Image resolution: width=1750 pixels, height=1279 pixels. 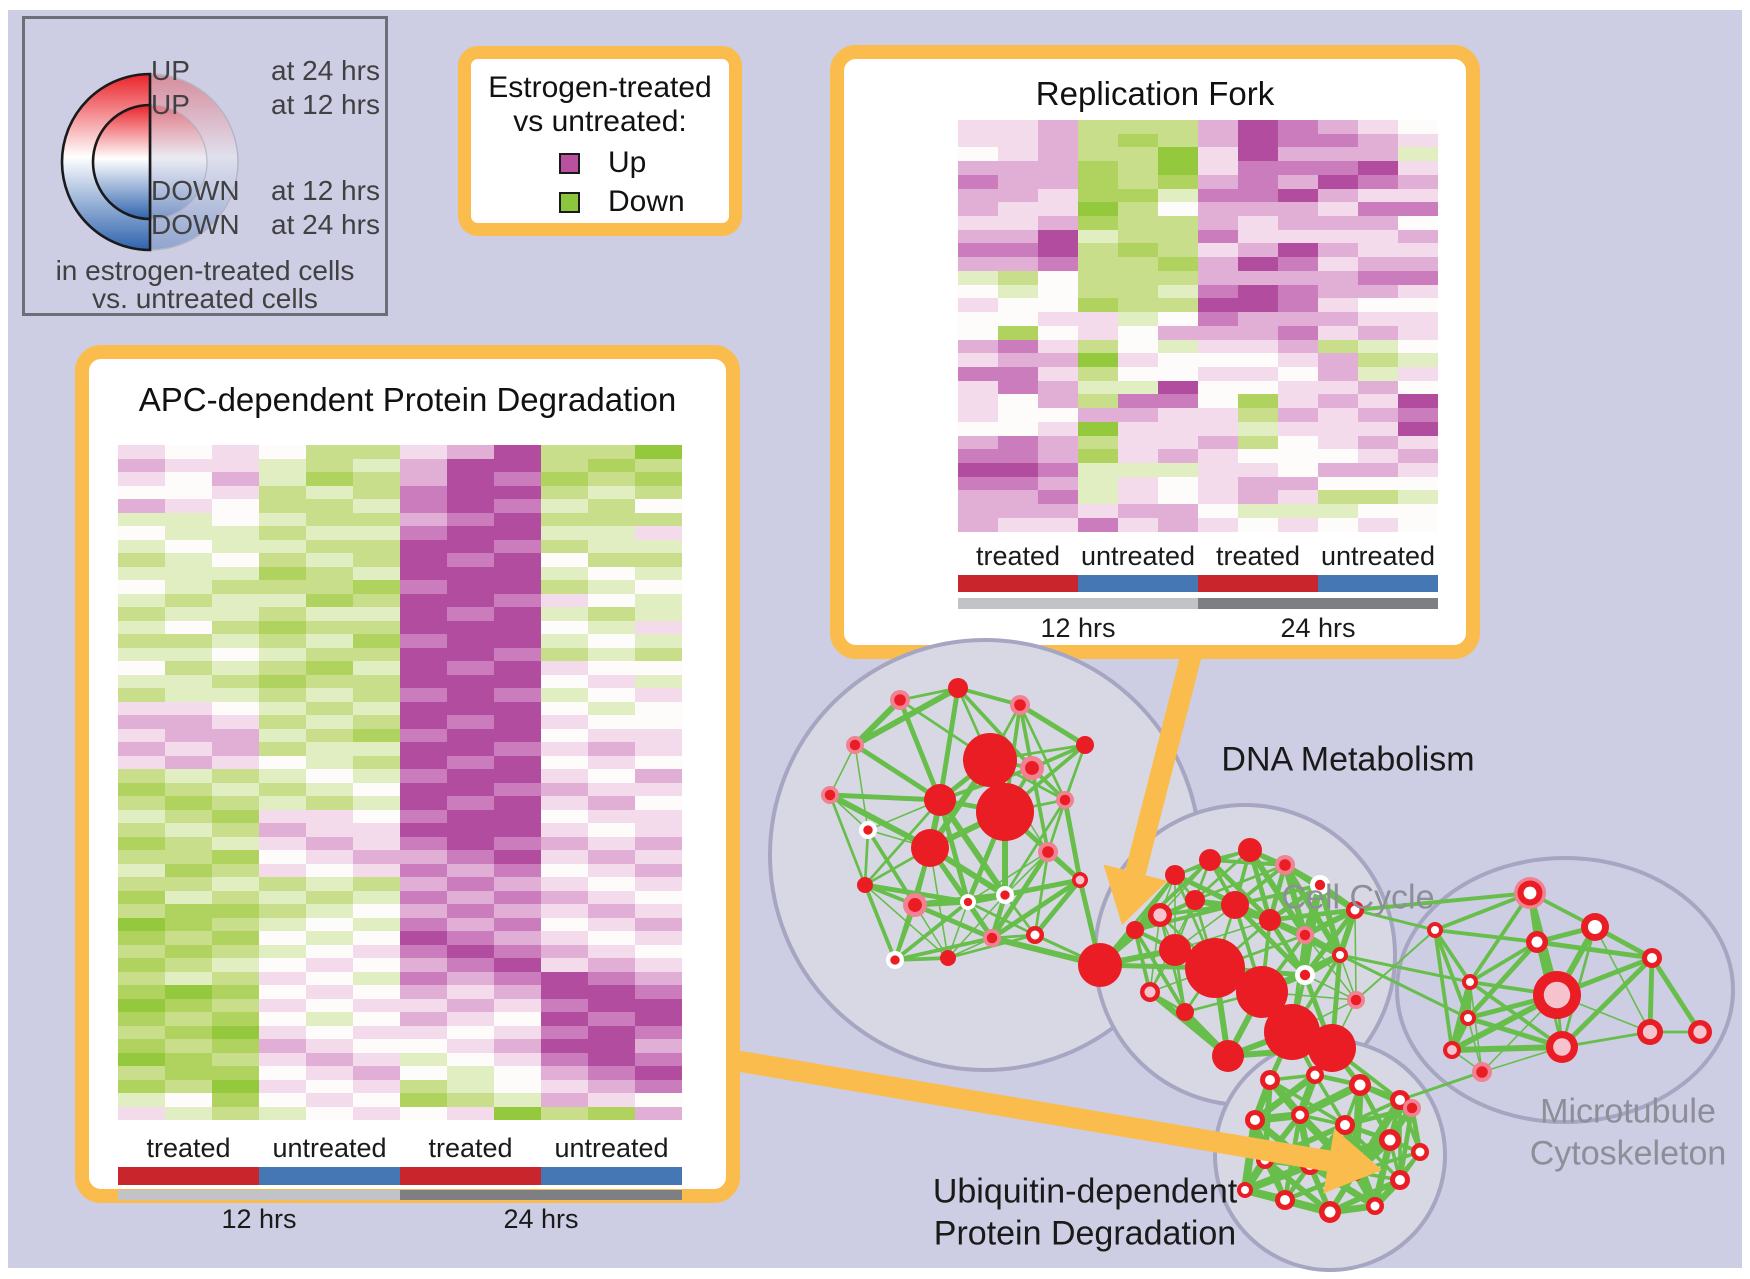 What do you see at coordinates (470, 1148) in the screenshot?
I see `condition-label: treated` at bounding box center [470, 1148].